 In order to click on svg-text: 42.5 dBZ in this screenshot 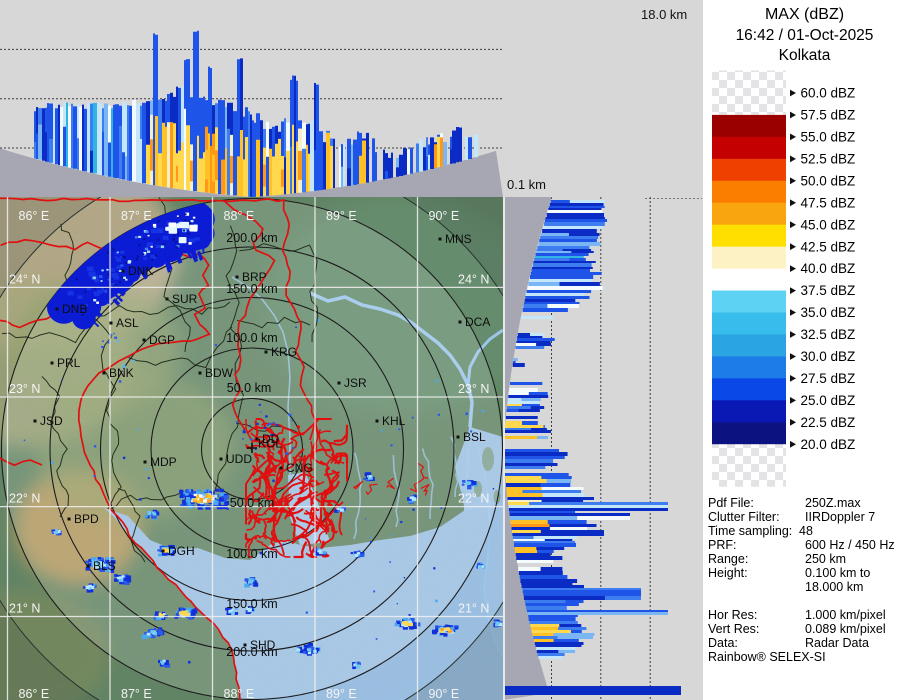, I will do `click(828, 246)`.